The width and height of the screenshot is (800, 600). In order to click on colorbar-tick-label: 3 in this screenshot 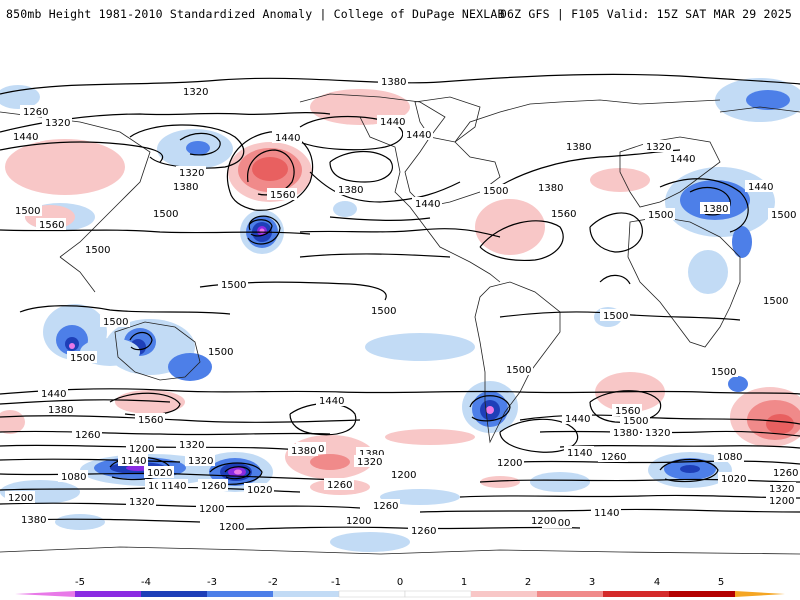, I will do `click(592, 582)`.